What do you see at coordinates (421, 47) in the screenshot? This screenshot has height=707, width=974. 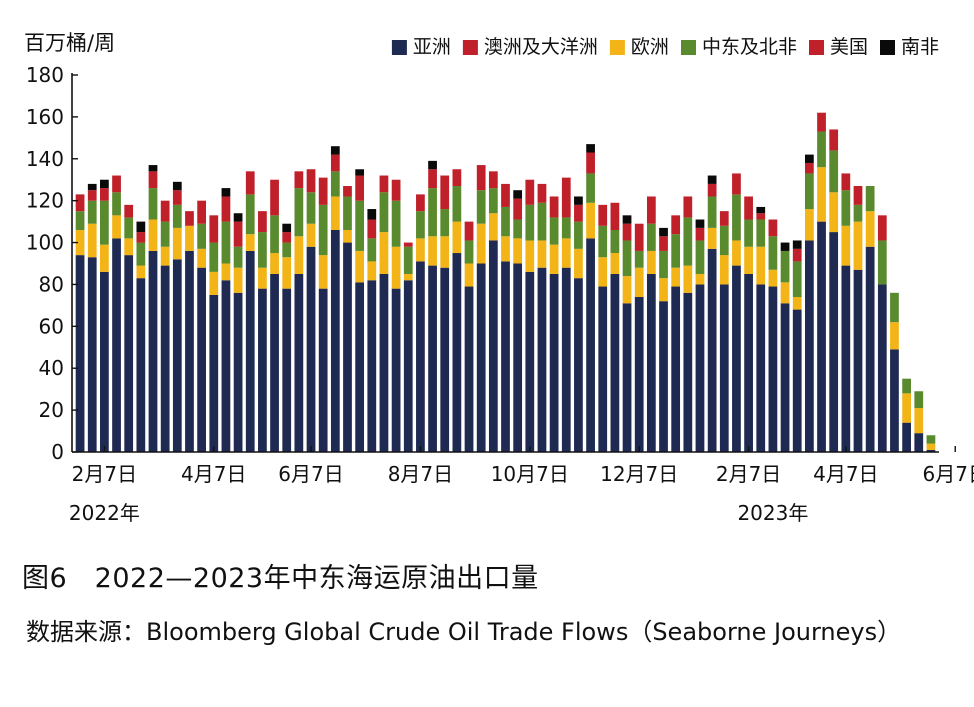 I see `legend-item-0: 亚洲` at bounding box center [421, 47].